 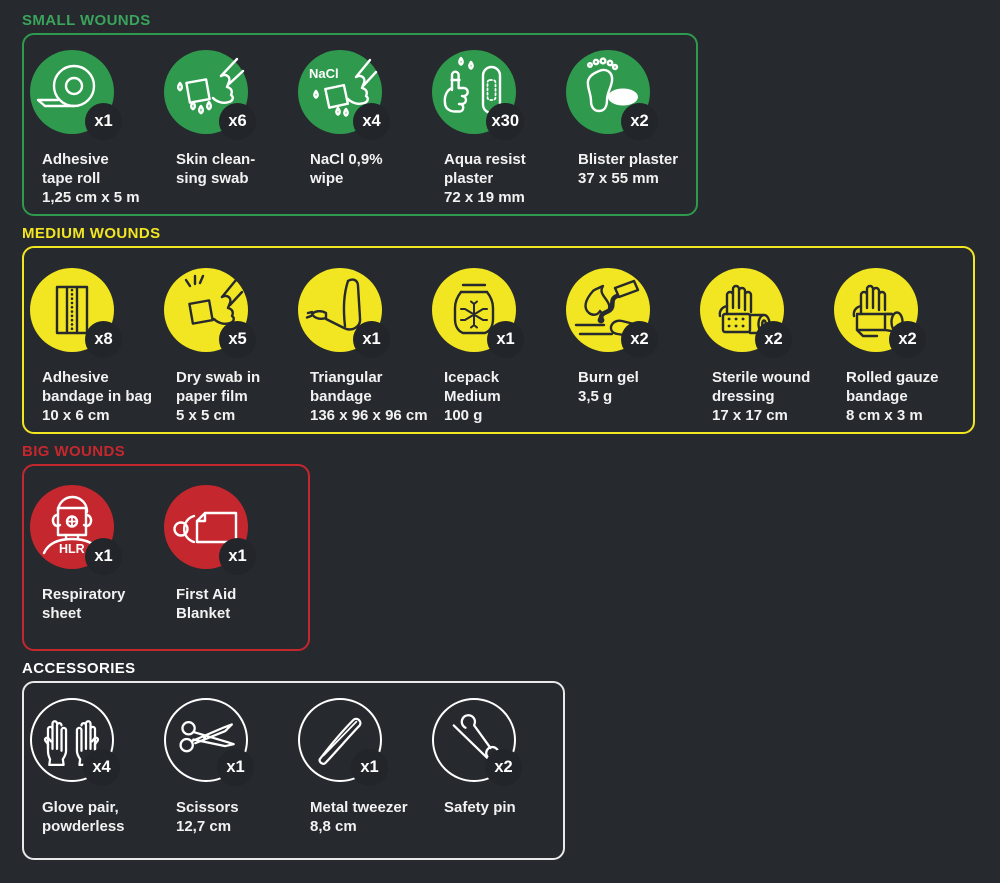 I want to click on metal-tweezer-icon, so click(x=340, y=741).